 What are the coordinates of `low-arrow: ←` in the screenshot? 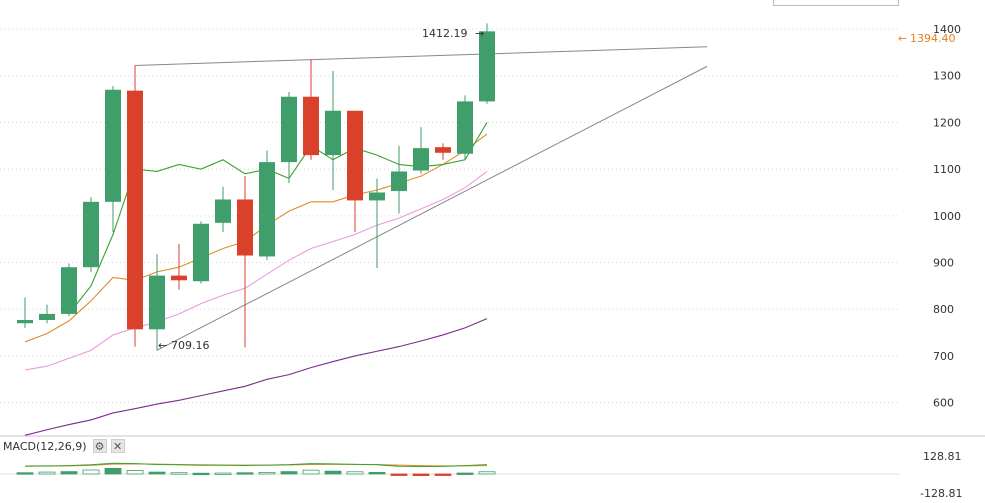 It's located at (162, 345).